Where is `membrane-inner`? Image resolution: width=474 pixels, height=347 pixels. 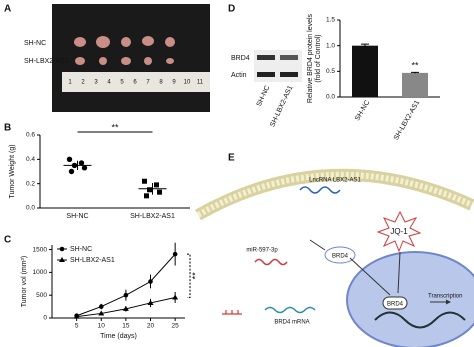
membrane-inner is located at coordinates (335, 194).